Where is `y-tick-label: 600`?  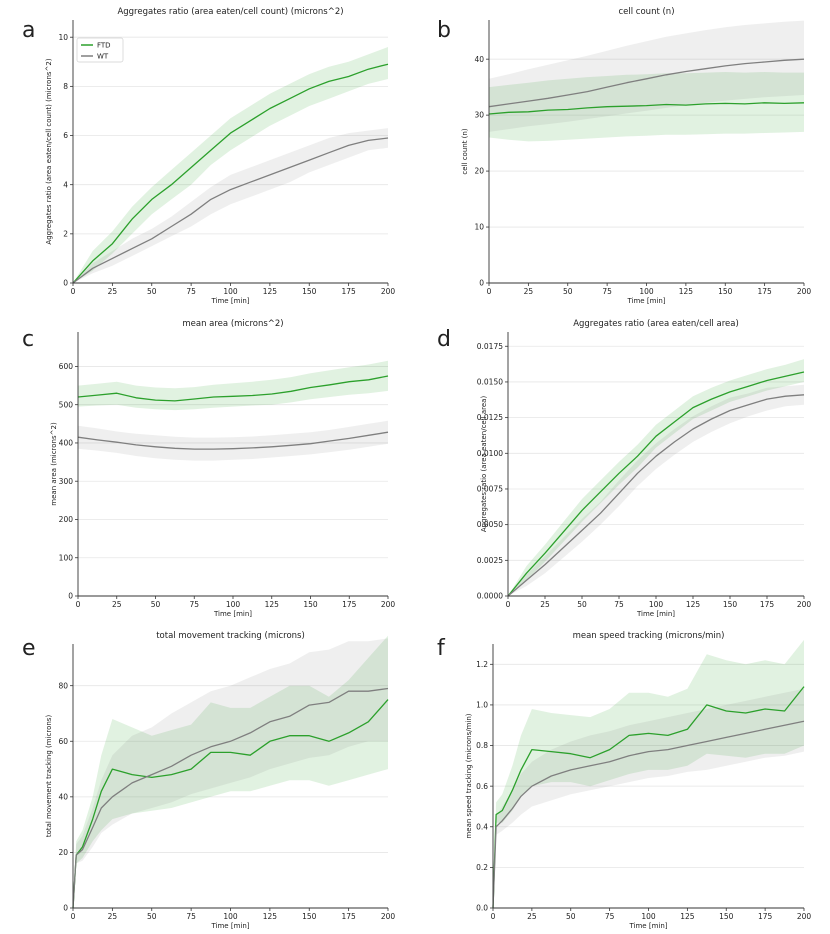
y-tick-label: 600 is located at coordinates (66, 366).